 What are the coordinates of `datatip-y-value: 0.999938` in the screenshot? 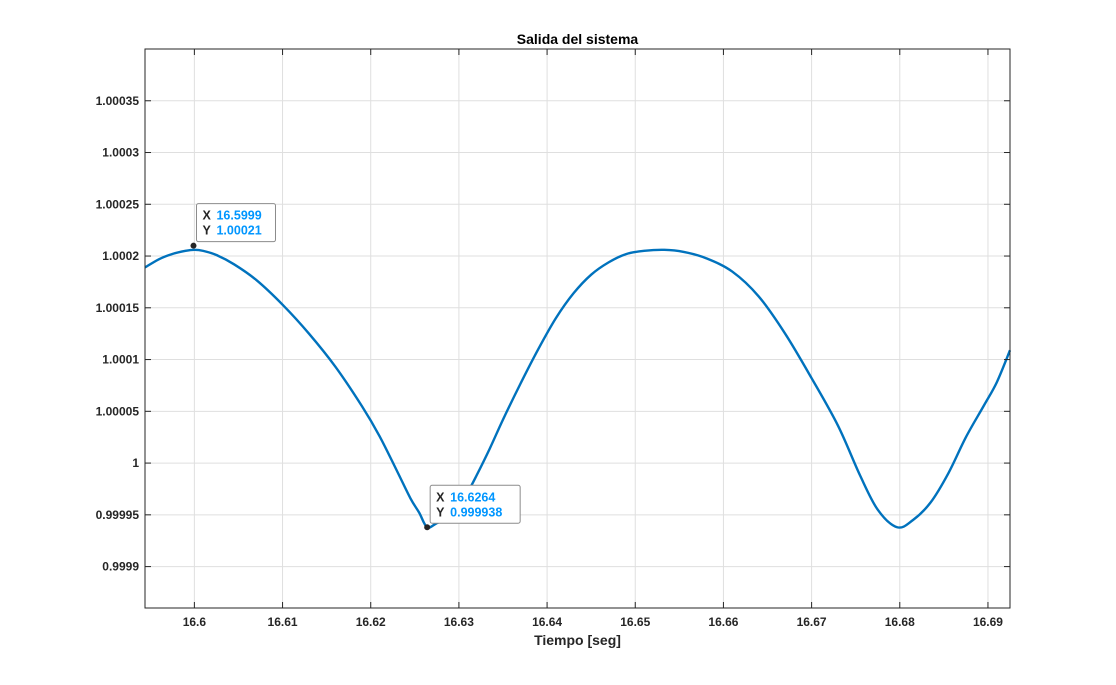 It's located at (476, 512).